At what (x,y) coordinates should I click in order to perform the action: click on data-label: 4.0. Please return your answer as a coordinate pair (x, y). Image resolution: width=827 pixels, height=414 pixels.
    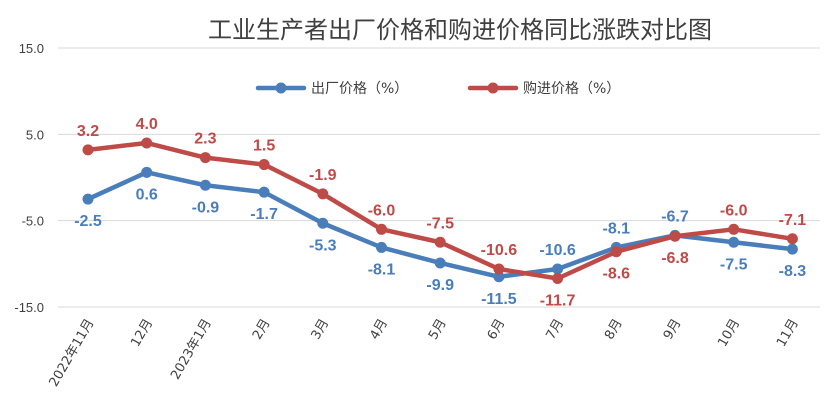
    Looking at the image, I should click on (147, 124).